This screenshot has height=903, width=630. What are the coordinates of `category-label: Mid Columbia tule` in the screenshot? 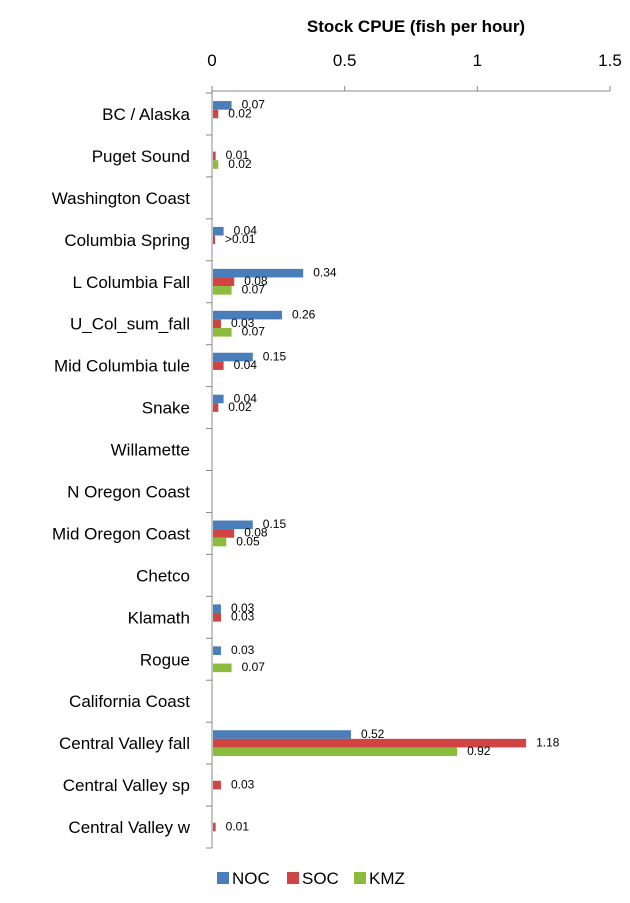 It's located at (122, 366).